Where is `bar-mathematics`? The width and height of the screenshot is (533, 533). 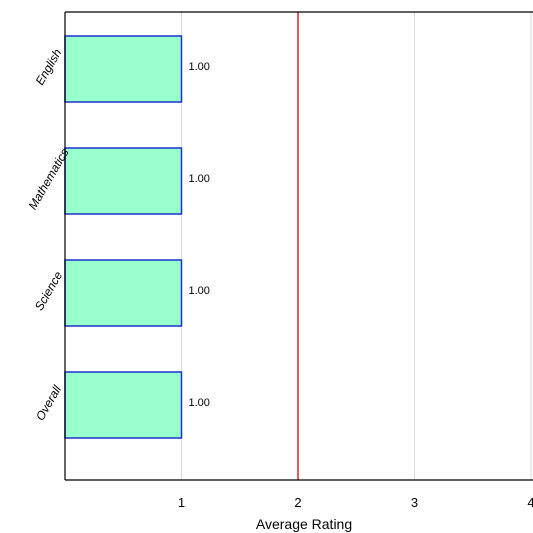 bar-mathematics is located at coordinates (123, 181).